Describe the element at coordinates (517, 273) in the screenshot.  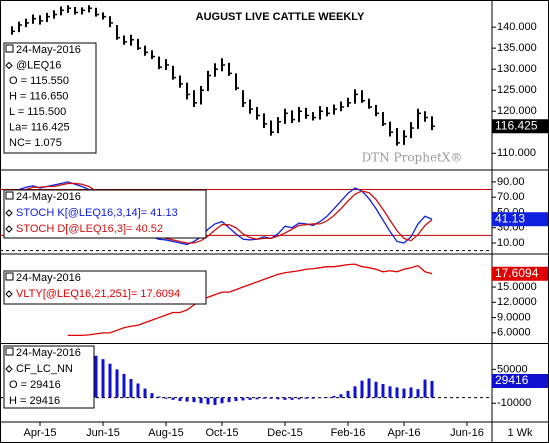
I see `last-value-label: 17.6094` at that location.